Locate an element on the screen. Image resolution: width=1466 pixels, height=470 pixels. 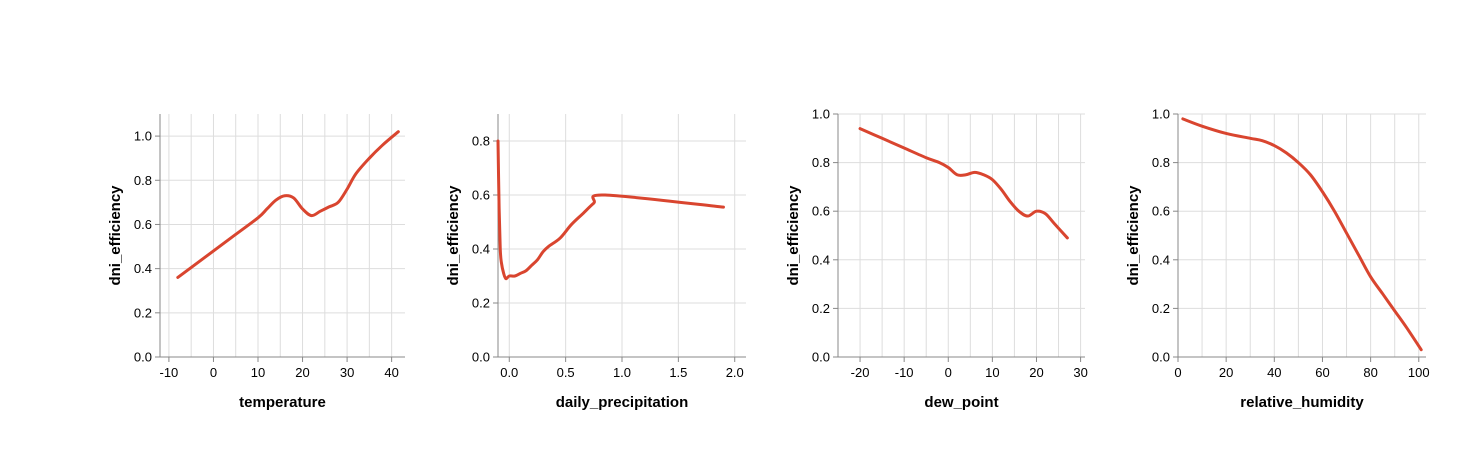
x-tick-label: 1.5 is located at coordinates (678, 372).